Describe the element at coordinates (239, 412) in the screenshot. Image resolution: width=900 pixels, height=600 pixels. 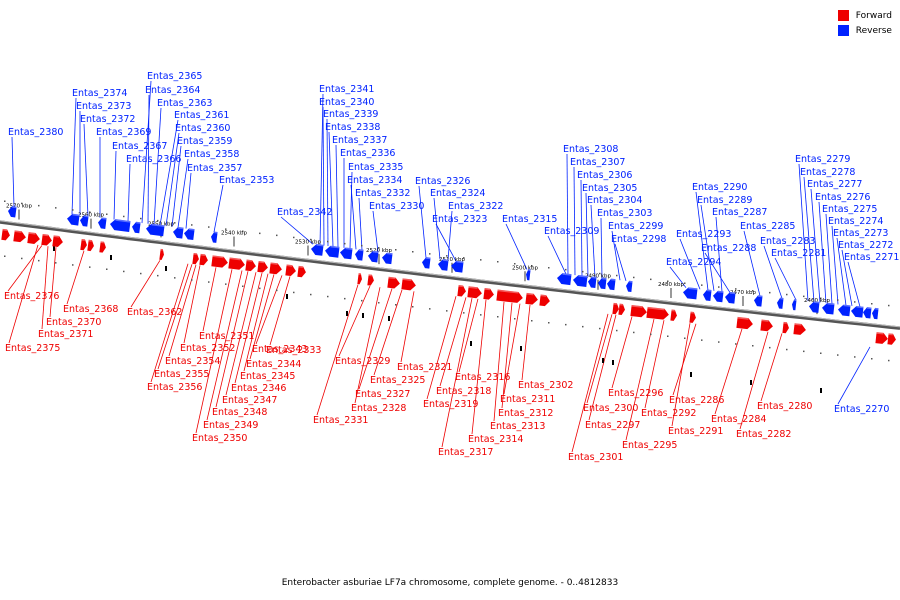
I see `gene-label: Entas_2348` at that location.